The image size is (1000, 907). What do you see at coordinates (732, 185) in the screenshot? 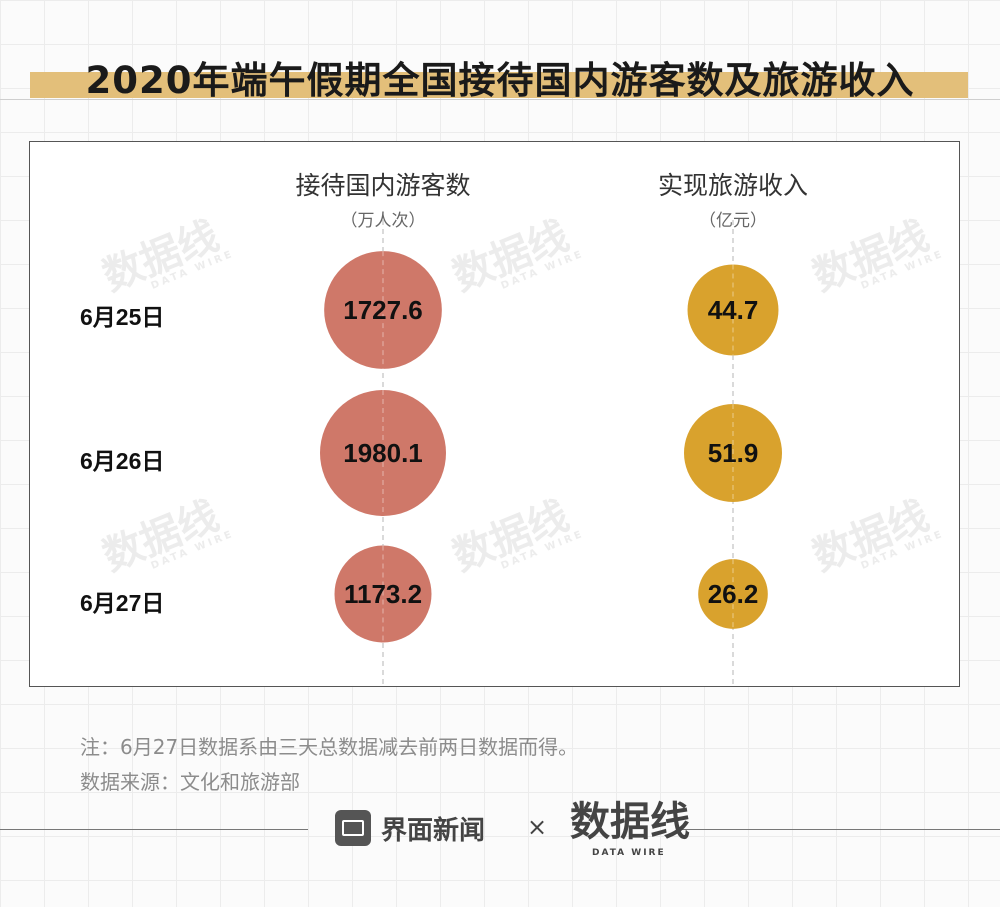
I see `column-title: 实现旅游收入` at bounding box center [732, 185].